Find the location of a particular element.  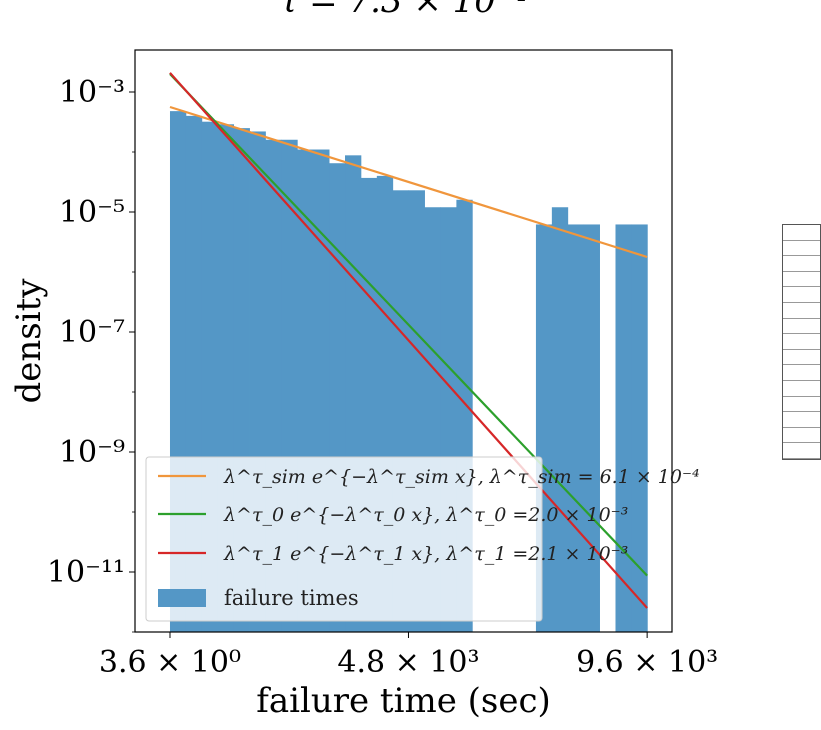

legend-label-1: λ^τ_0 e^{−λ^τ_0 x}, λ^τ_0 =2.0 × 10⁻³ is located at coordinates (425, 515).